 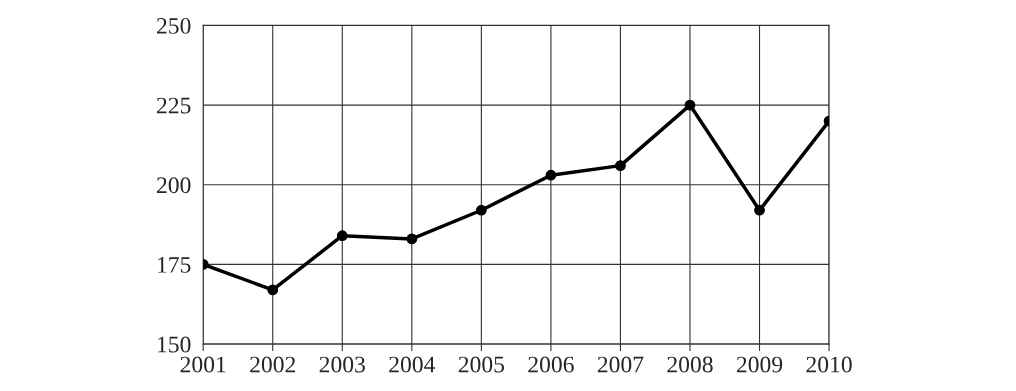 I want to click on y-tick-label: 175, so click(x=174, y=265).